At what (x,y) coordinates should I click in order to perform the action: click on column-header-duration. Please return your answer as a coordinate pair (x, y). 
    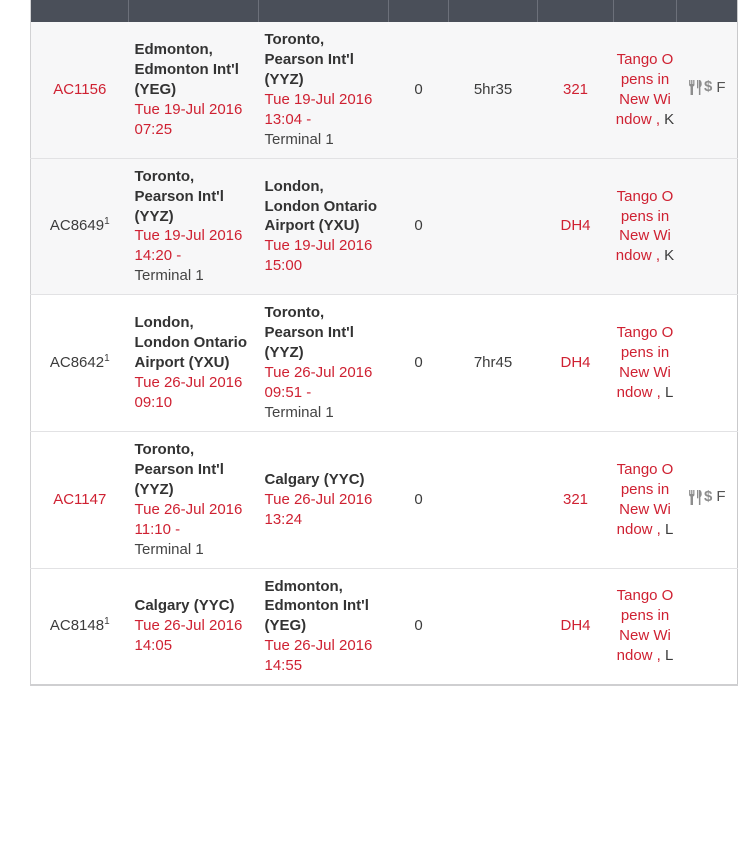
    Looking at the image, I should click on (493, 11).